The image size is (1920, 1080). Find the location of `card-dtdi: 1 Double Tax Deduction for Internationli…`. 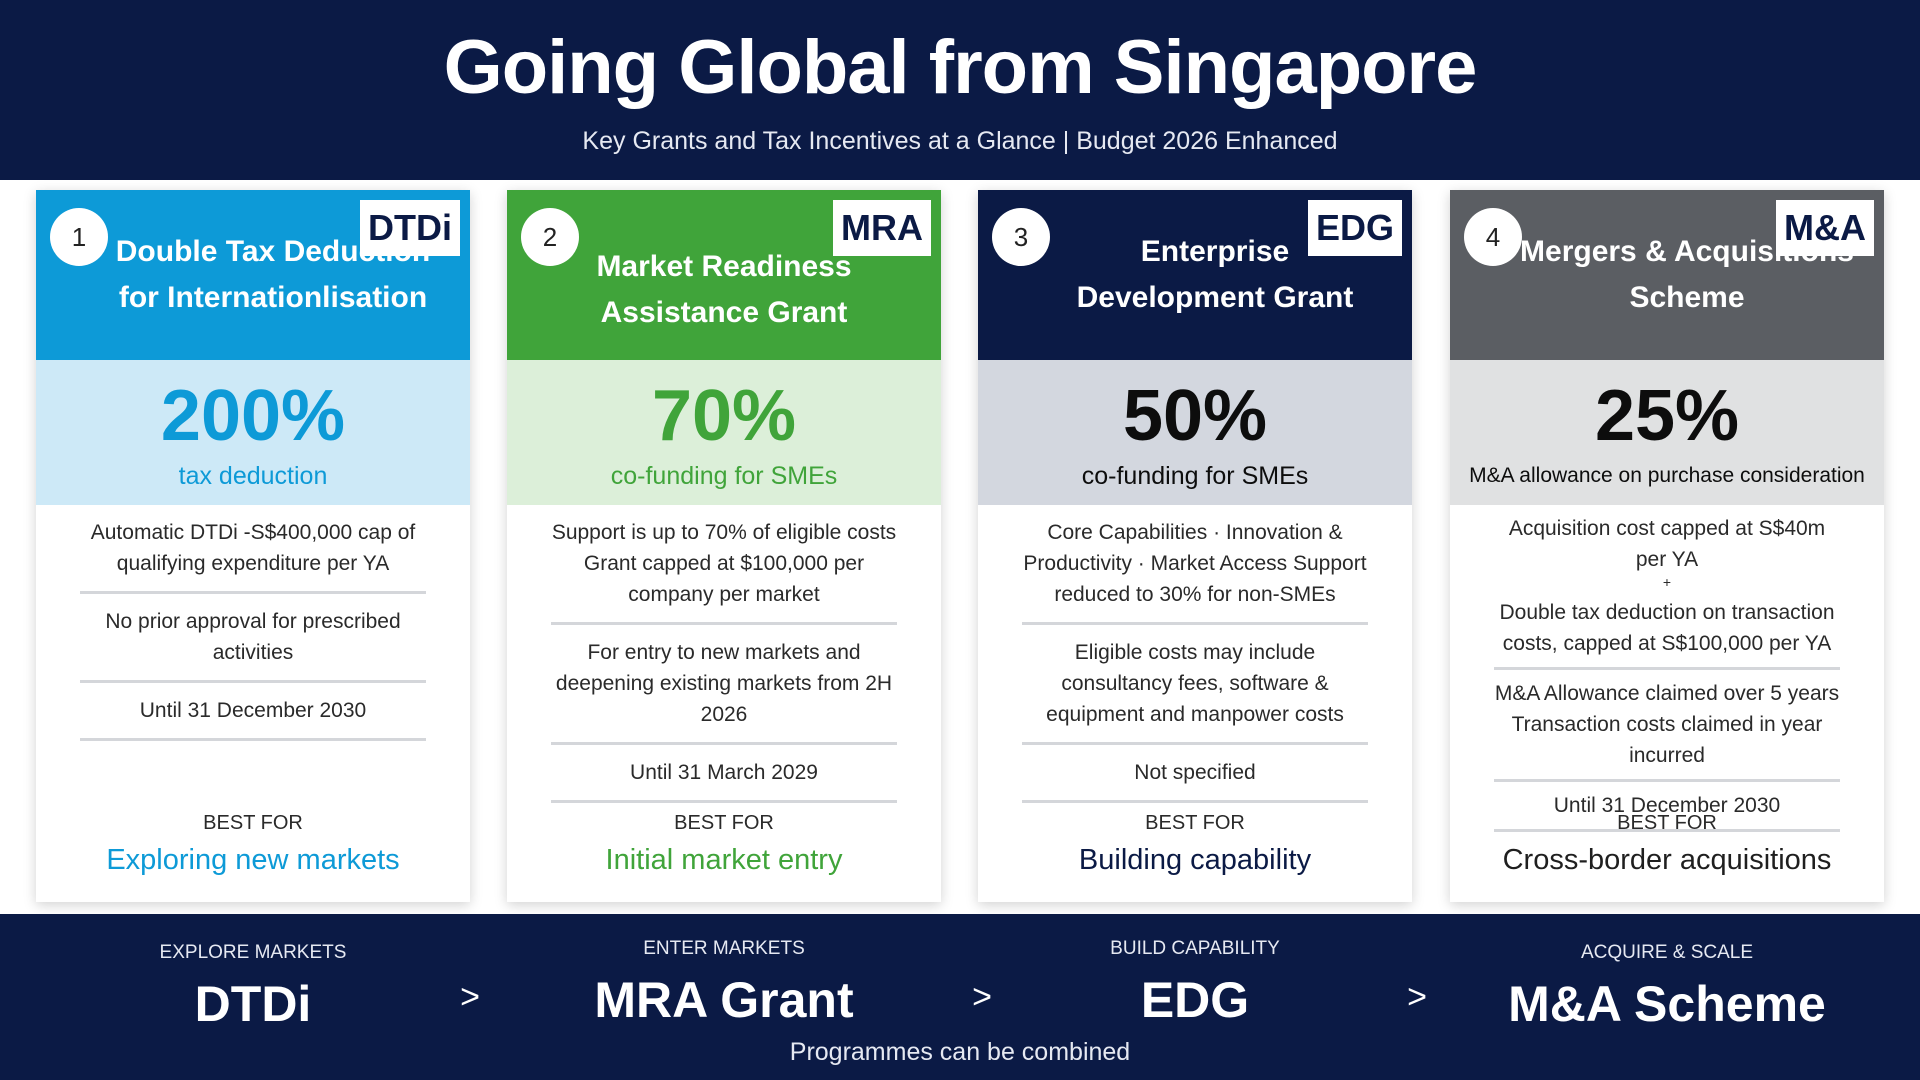

card-dtdi: 1 Double Tax Deduction for Internationli… is located at coordinates (253, 546).